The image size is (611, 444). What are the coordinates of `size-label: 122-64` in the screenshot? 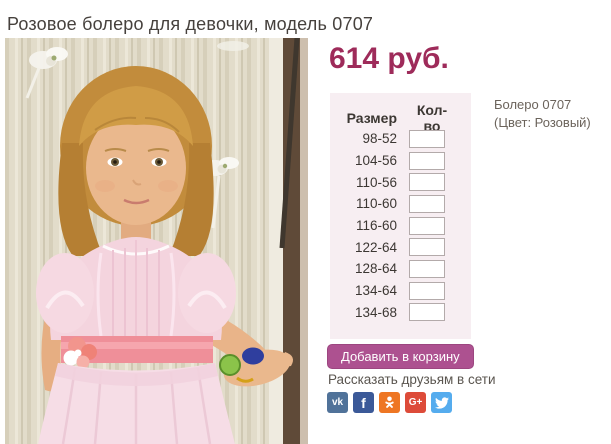 It's located at (375, 247).